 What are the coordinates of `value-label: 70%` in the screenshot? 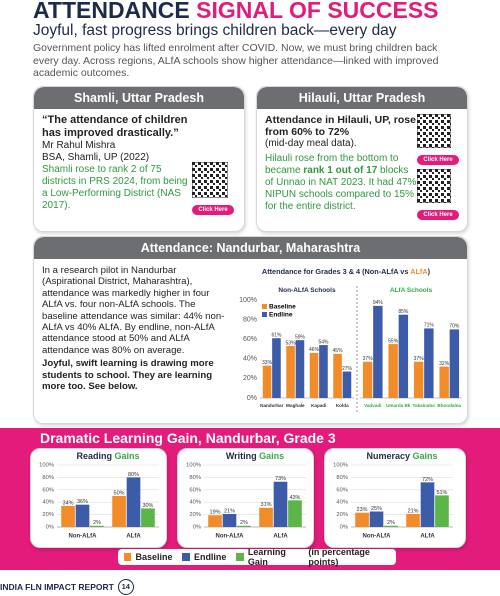 It's located at (454, 327).